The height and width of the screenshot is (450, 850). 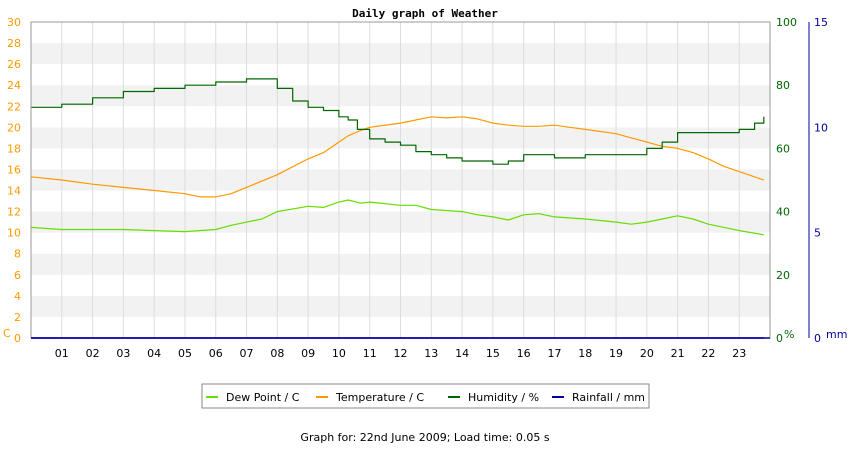 What do you see at coordinates (14, 169) in the screenshot?
I see `left-tick-label: 16` at bounding box center [14, 169].